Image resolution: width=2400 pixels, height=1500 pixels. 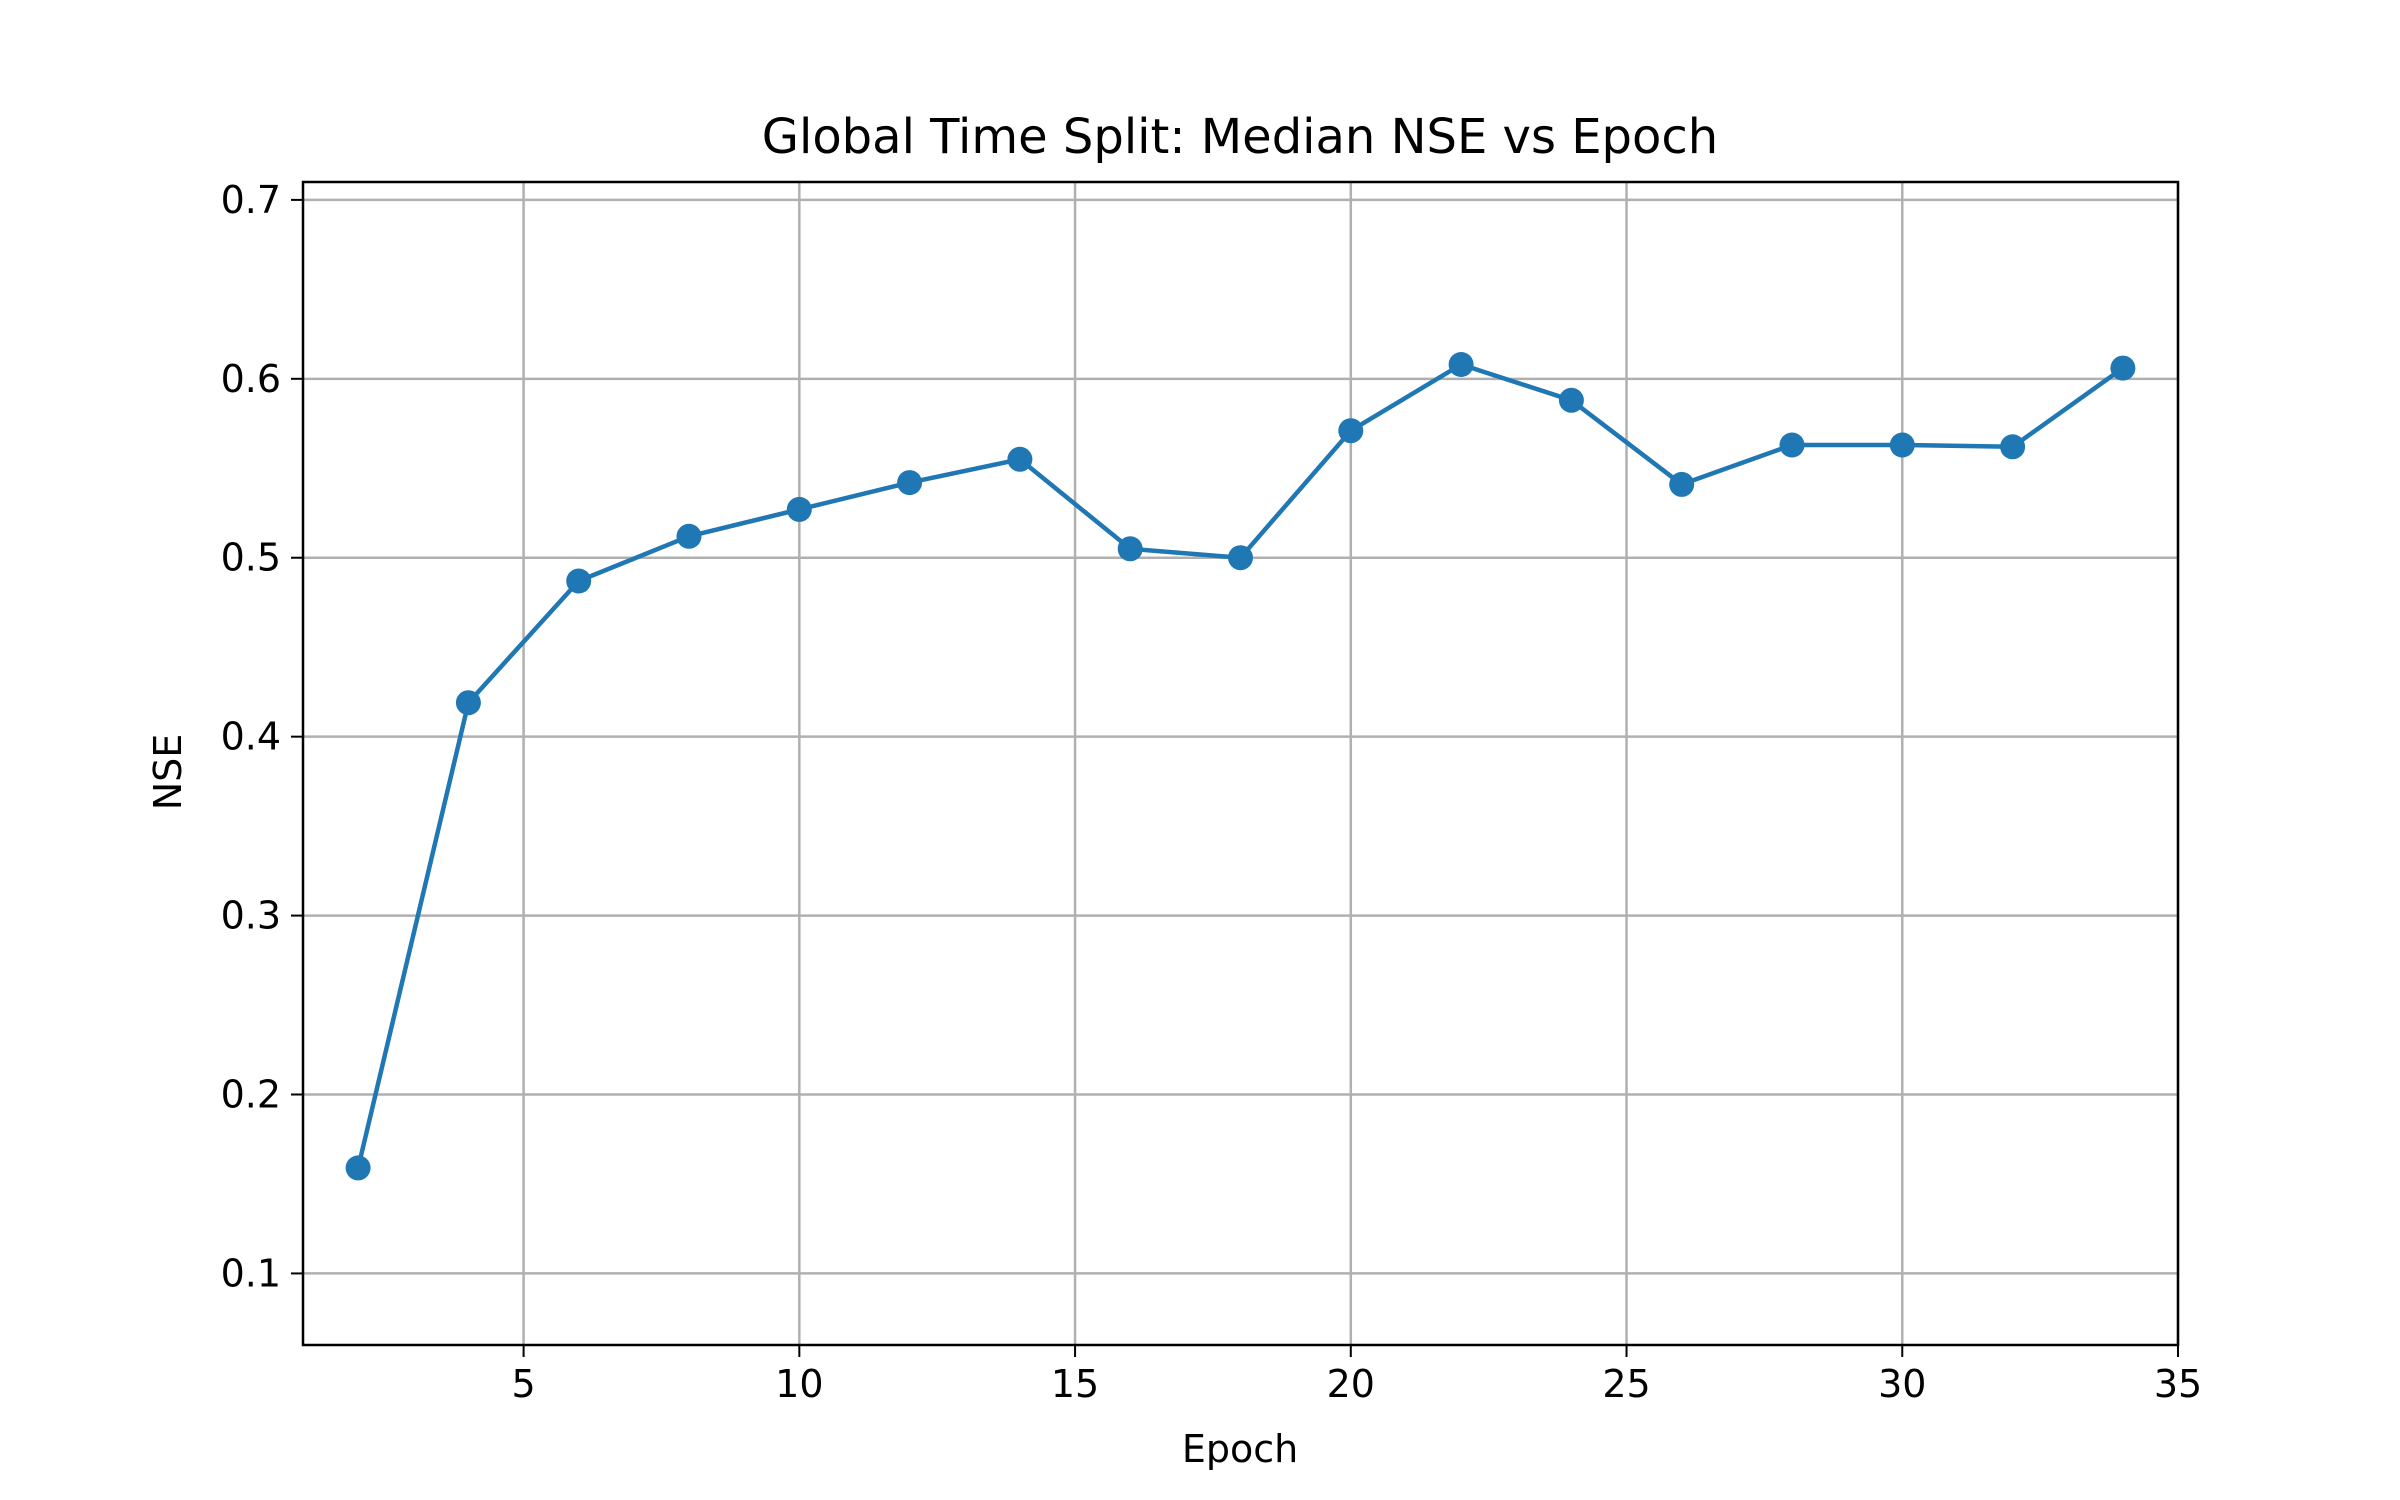 What do you see at coordinates (523, 1384) in the screenshot?
I see `x-tick-label: 5` at bounding box center [523, 1384].